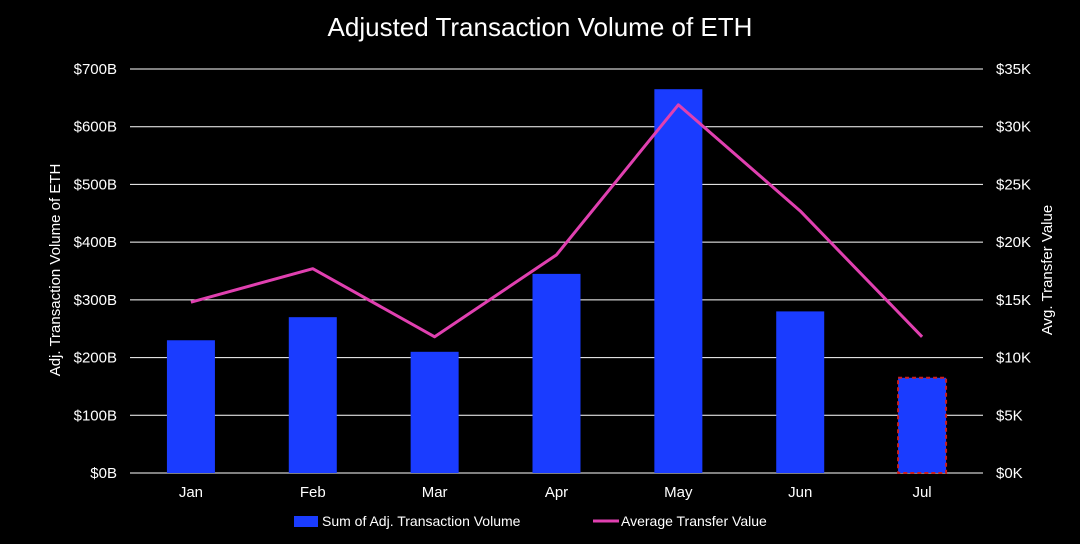 The height and width of the screenshot is (544, 1080). Describe the element at coordinates (800, 492) in the screenshot. I see `x-tick-label: Jun` at that location.